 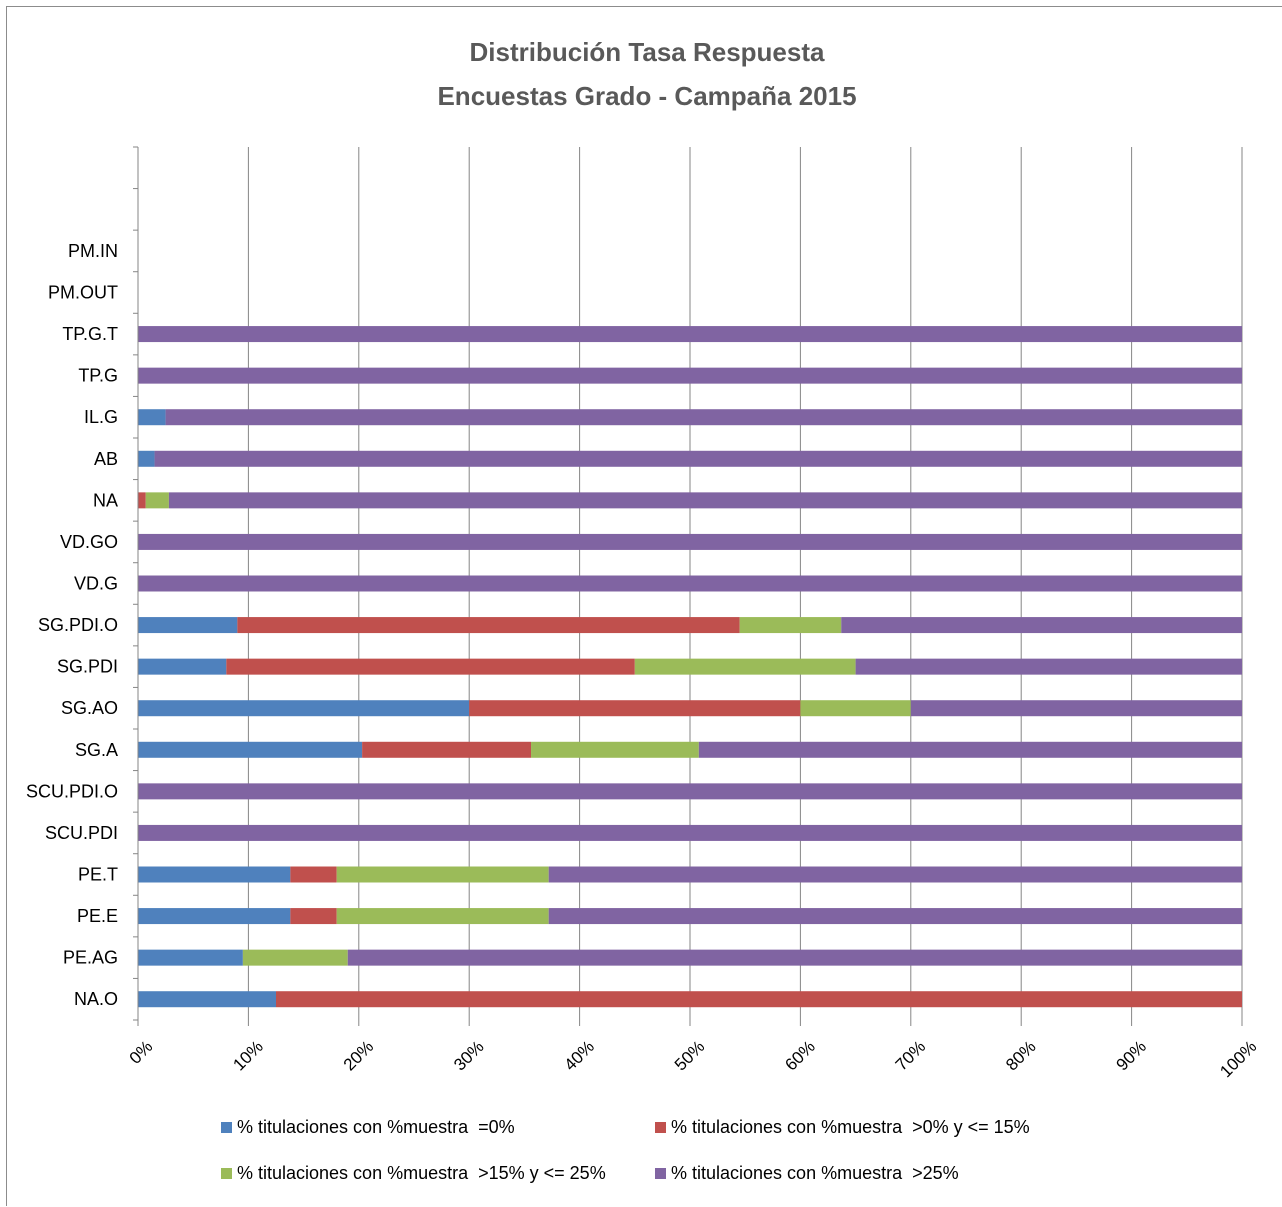 What do you see at coordinates (376, 1127) in the screenshot?
I see `legend-label: % titulaciones con %muestra =0%` at bounding box center [376, 1127].